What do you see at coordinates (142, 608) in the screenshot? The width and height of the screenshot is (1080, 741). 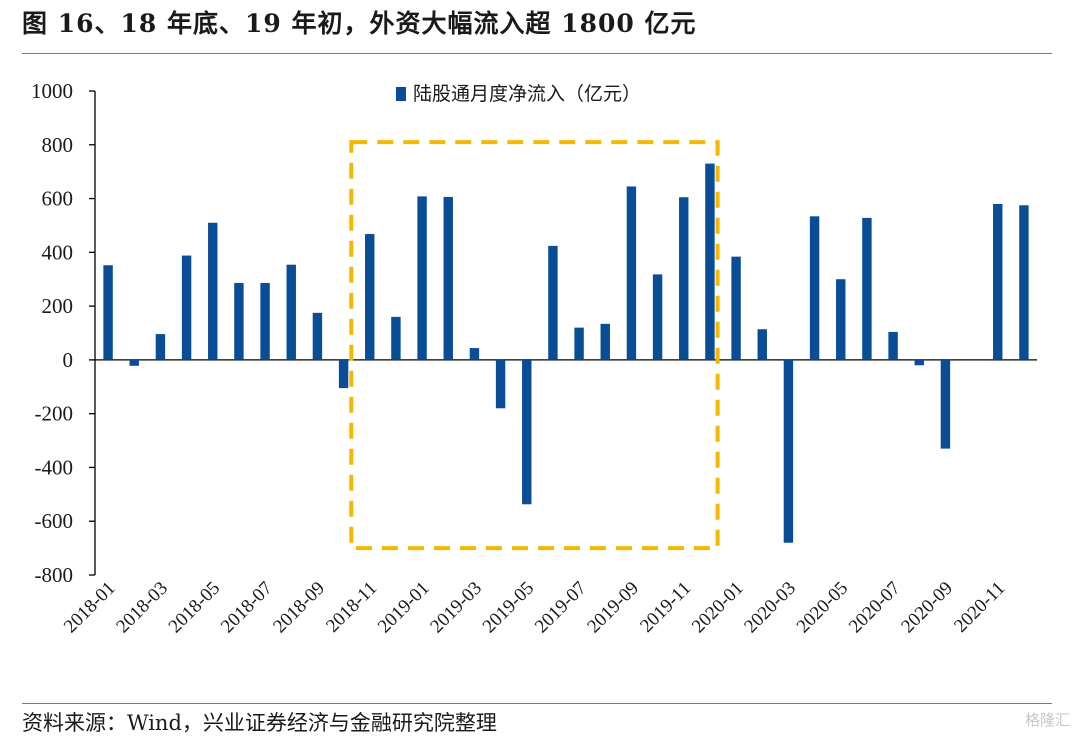 I see `x-tick-label: 2018-03` at bounding box center [142, 608].